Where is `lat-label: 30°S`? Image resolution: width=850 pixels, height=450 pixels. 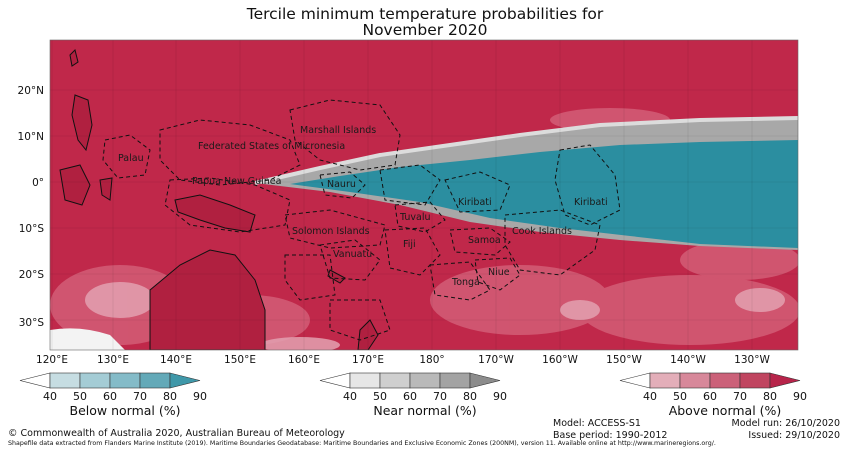
lat-label: 30°S is located at coordinates (32, 323).